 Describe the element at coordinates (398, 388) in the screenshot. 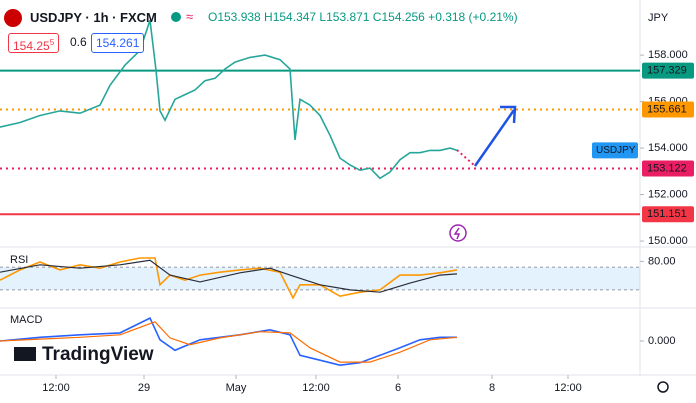

I see `x-tick-label: 6` at that location.